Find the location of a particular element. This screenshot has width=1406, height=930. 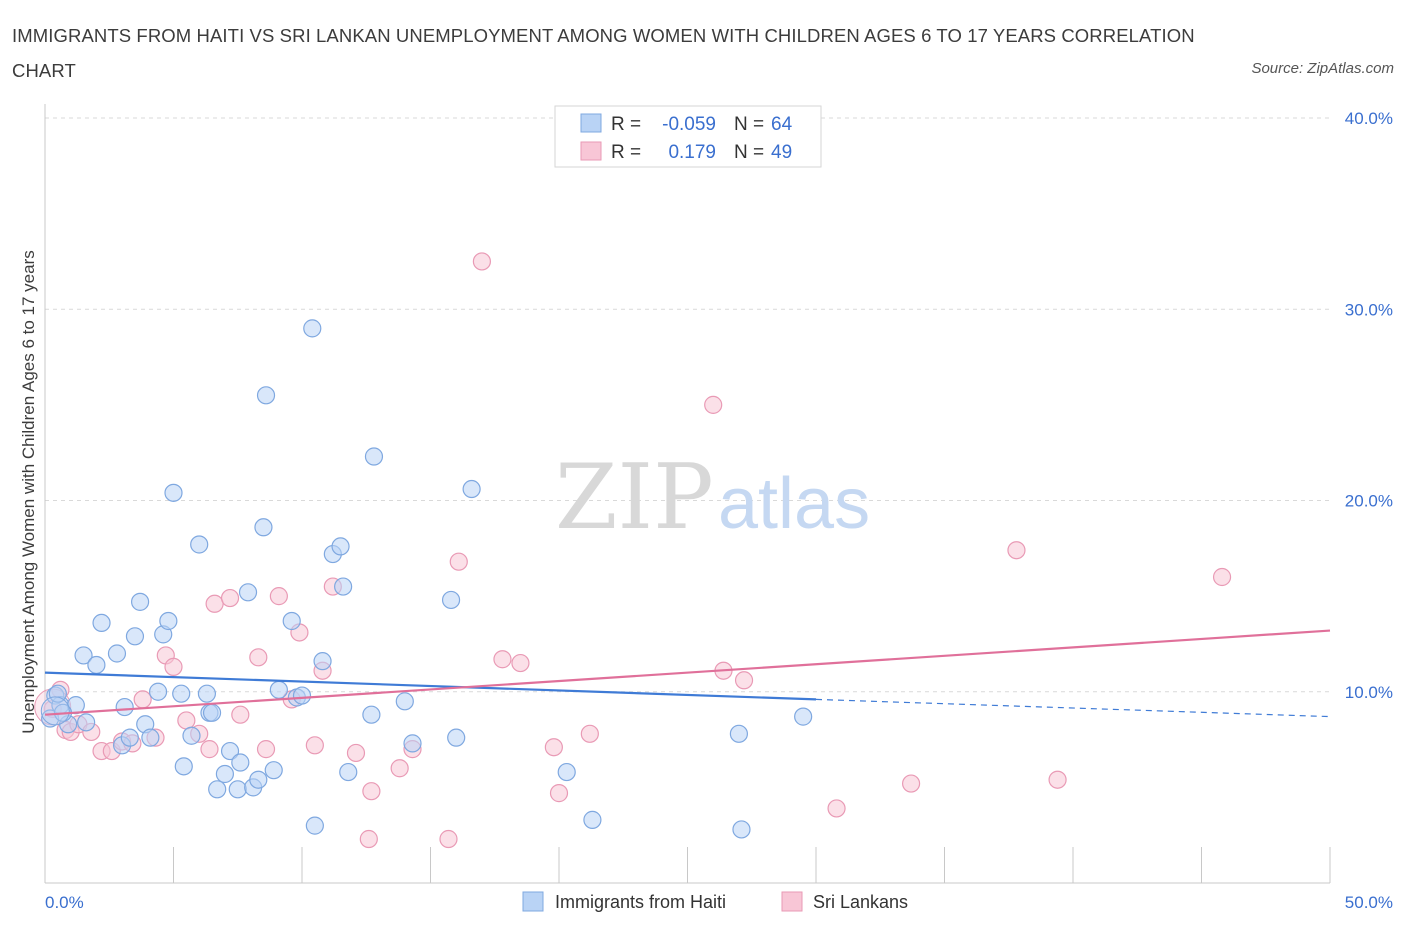

x-tick-label: 0.0% is located at coordinates (64, 902).